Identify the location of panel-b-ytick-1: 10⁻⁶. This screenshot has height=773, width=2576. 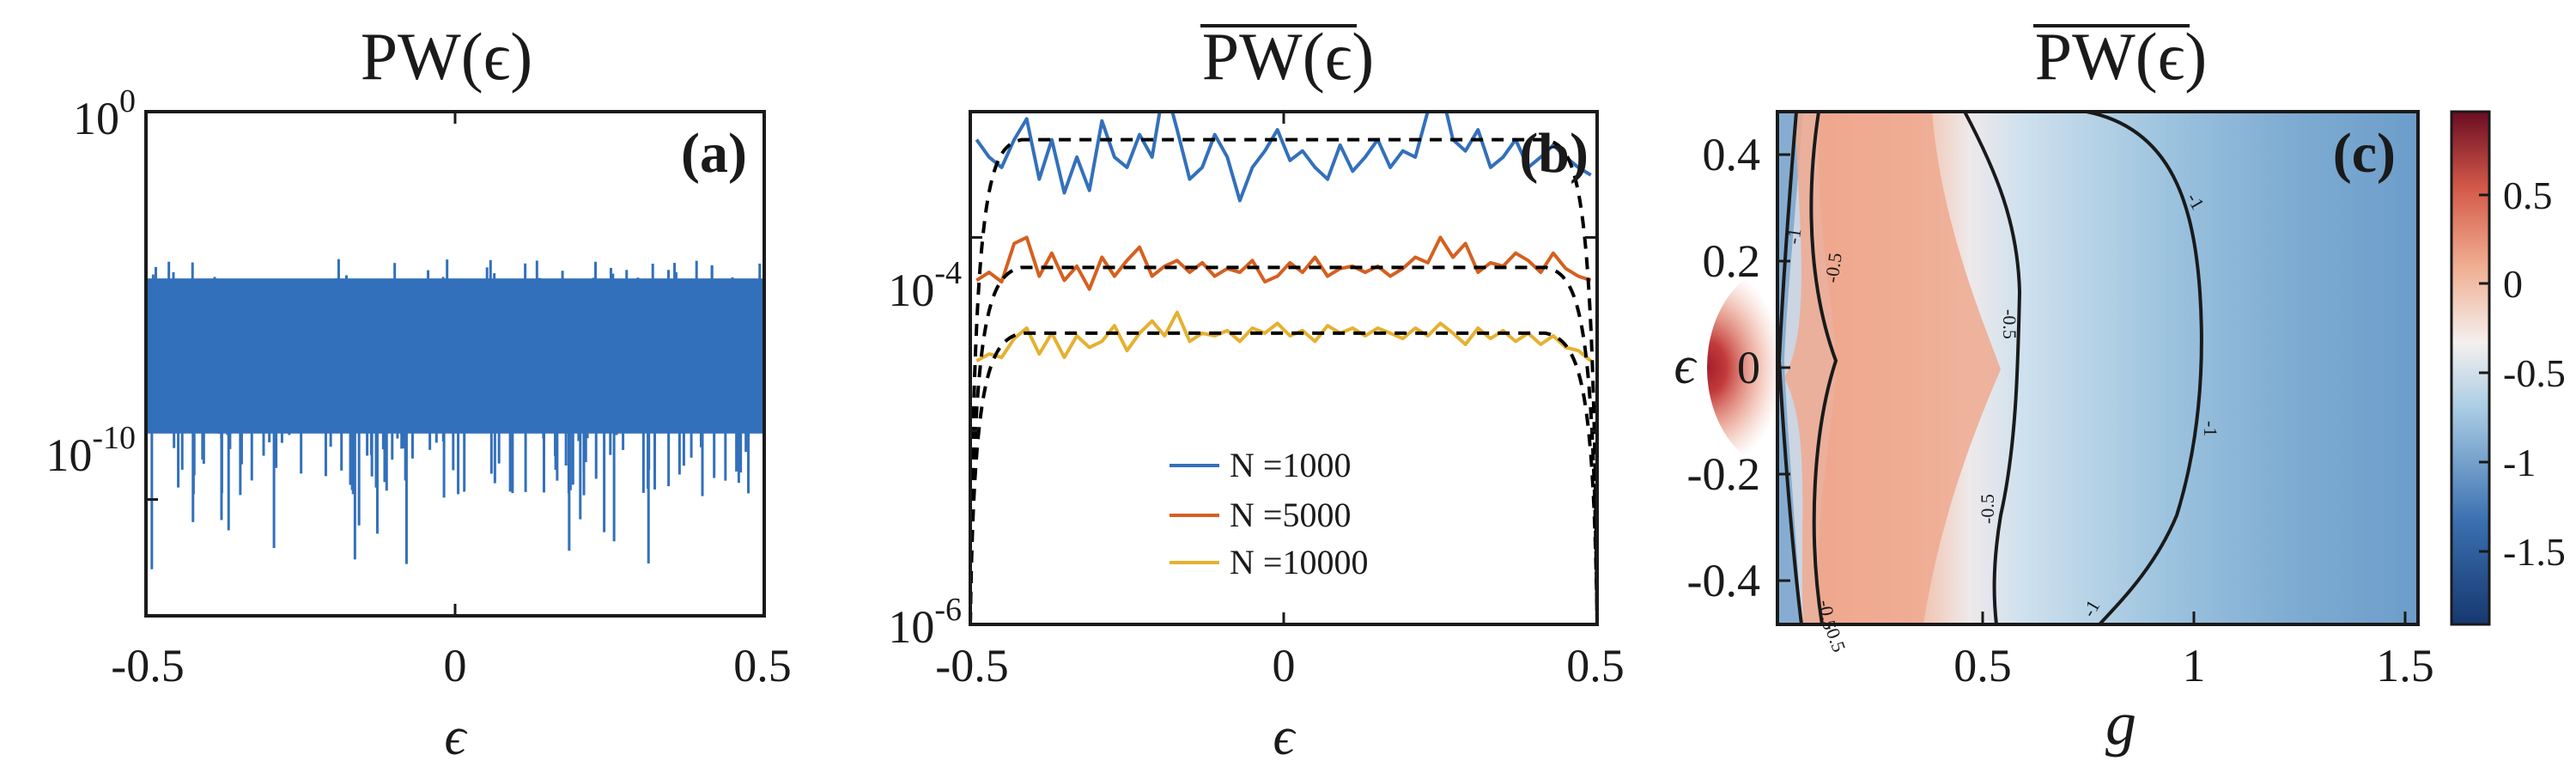
(925, 622).